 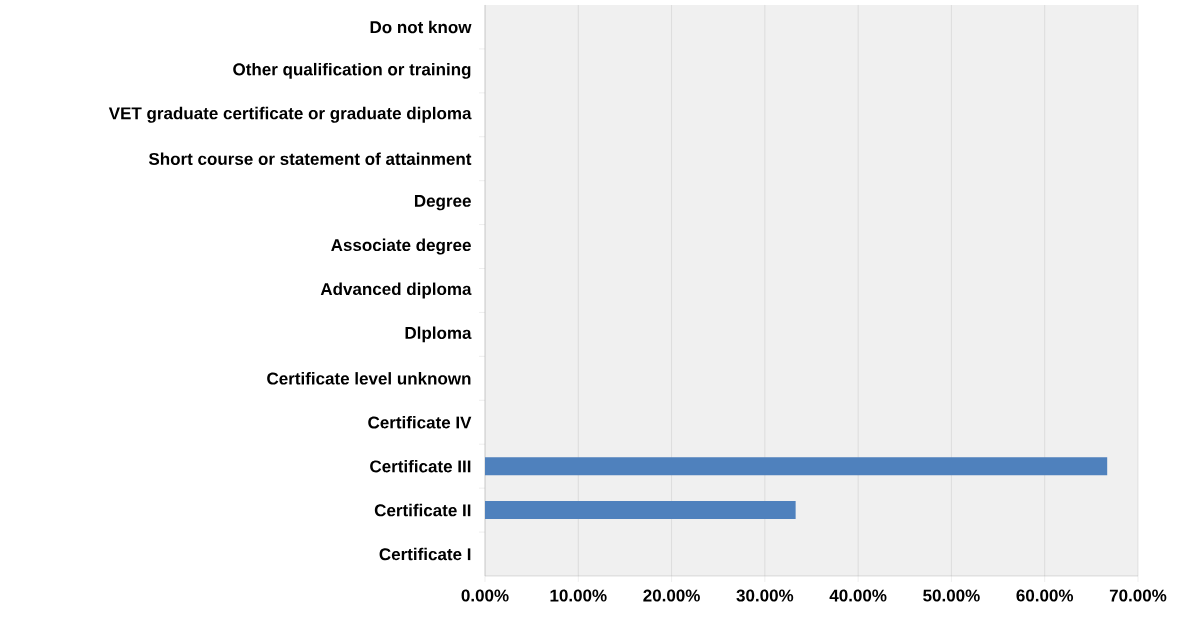 What do you see at coordinates (1045, 595) in the screenshot?
I see `x-tick-label: 60.00%` at bounding box center [1045, 595].